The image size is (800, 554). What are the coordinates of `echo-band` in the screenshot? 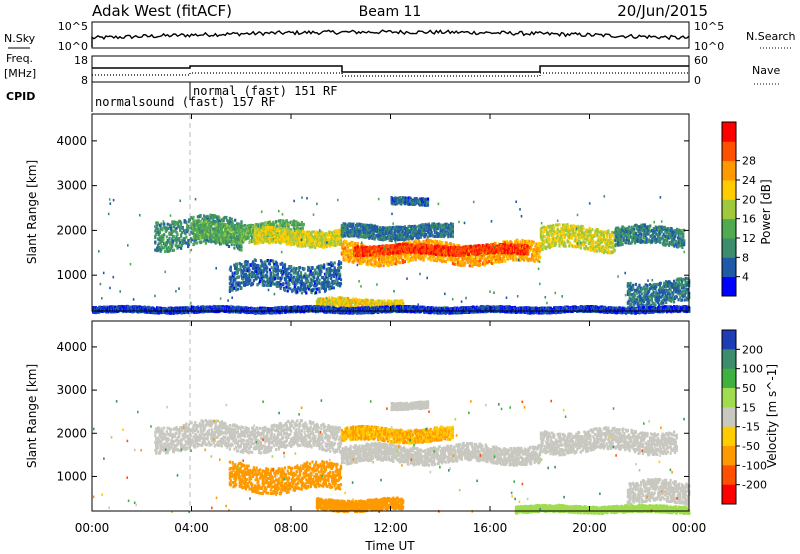 It's located at (397, 232).